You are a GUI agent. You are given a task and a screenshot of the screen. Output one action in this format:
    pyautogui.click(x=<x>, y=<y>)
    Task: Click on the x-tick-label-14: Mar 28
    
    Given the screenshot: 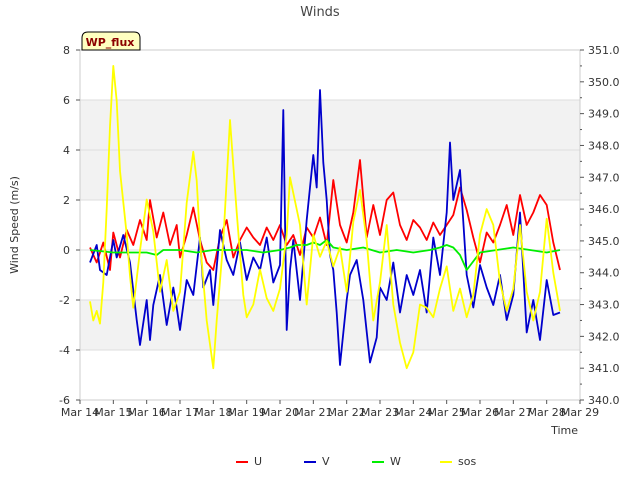 What is the action you would take?
    pyautogui.click(x=547, y=412)
    